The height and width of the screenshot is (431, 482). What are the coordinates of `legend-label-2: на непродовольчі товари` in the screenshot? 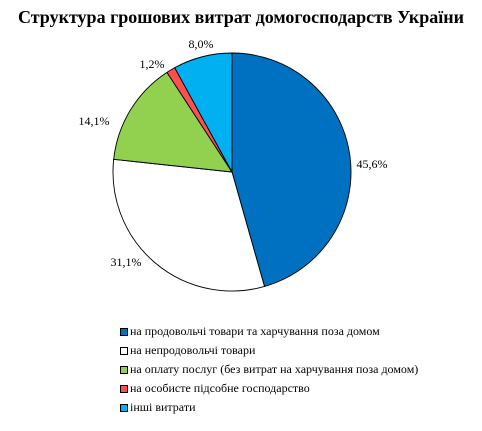 It's located at (193, 350).